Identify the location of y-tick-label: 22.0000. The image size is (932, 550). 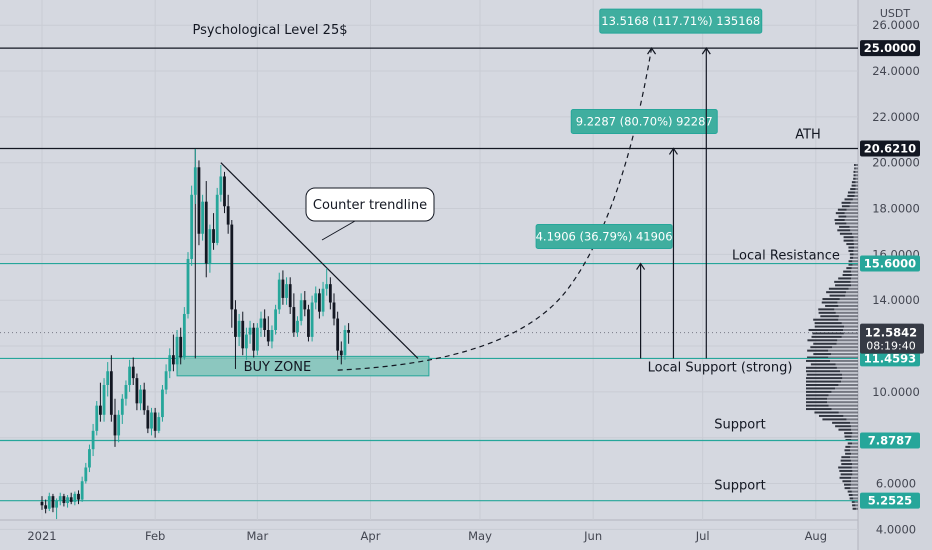
(896, 117).